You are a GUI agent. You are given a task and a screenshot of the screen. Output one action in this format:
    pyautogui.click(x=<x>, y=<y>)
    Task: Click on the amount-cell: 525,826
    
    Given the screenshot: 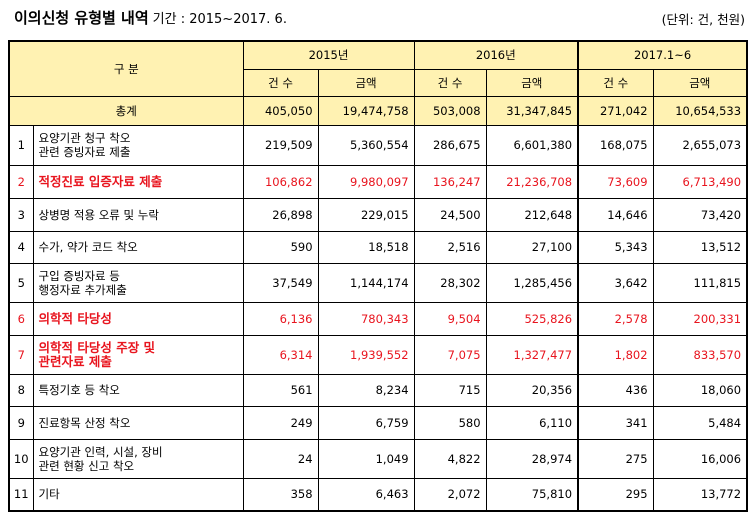 What is the action you would take?
    pyautogui.click(x=532, y=318)
    